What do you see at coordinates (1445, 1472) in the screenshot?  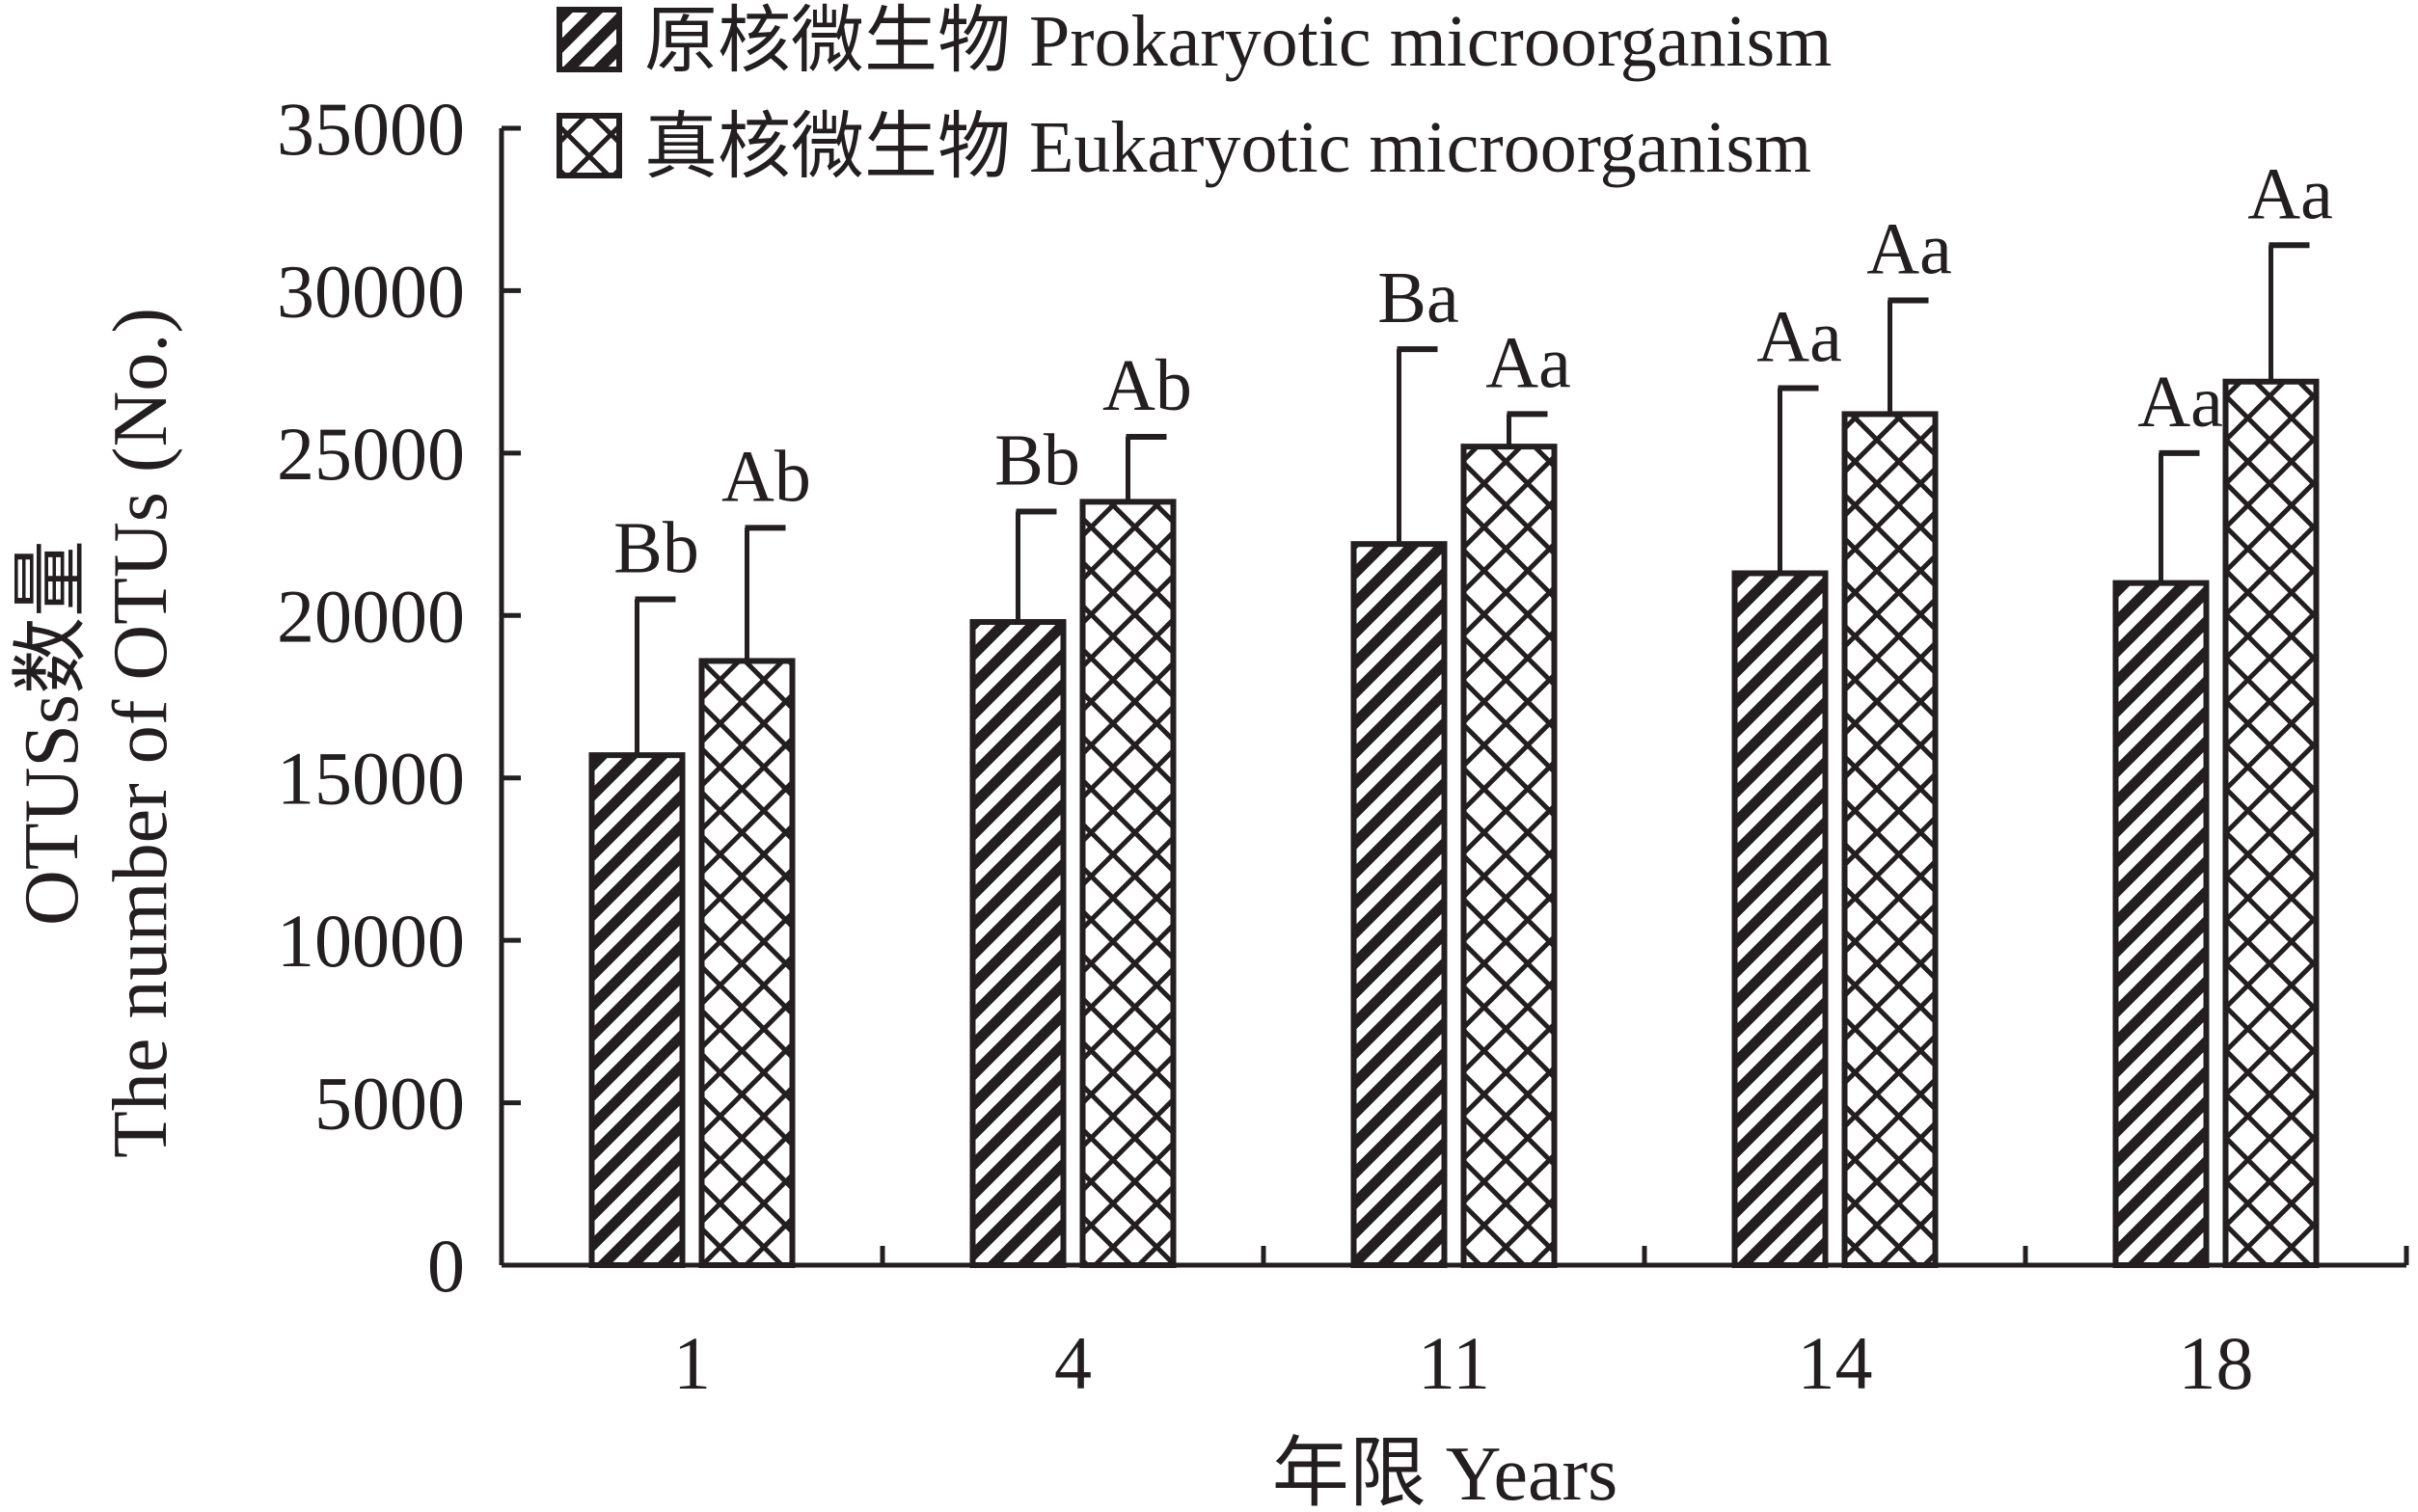 I see `x-axis-title: 年限 Years` at bounding box center [1445, 1472].